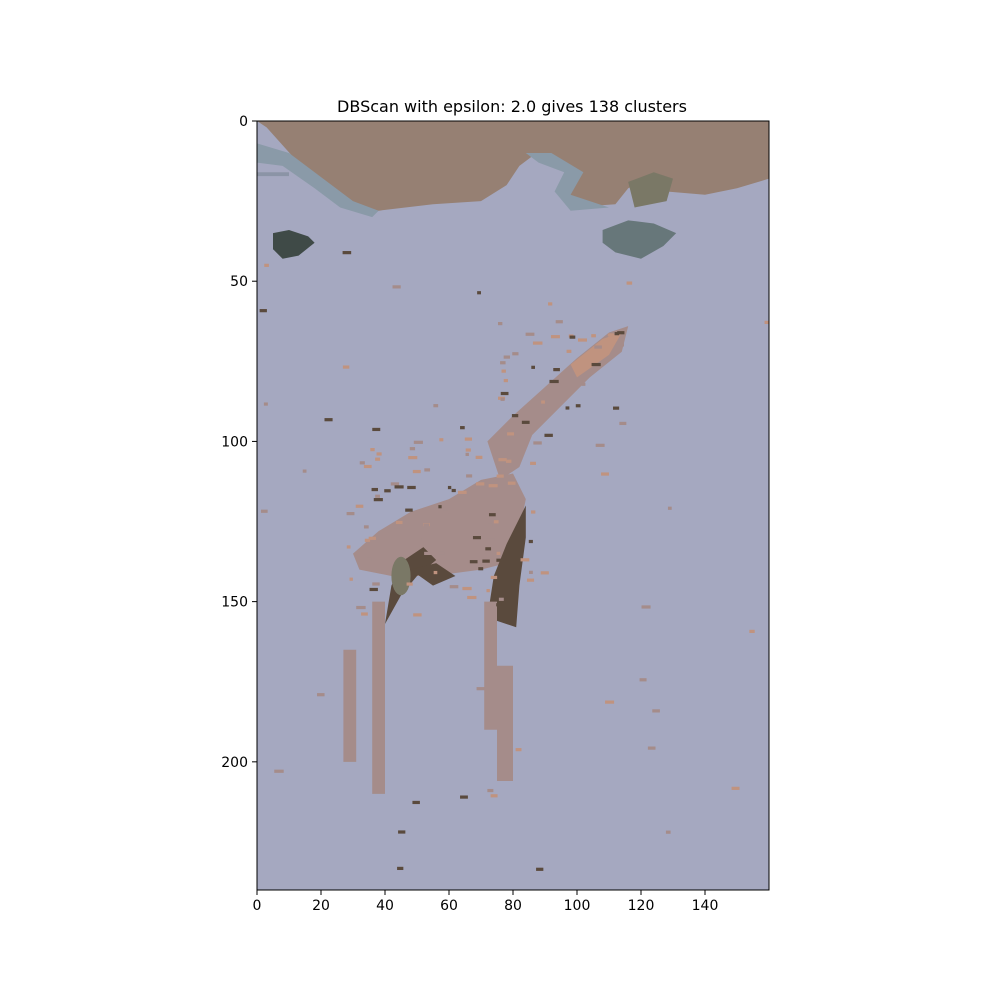  Describe the element at coordinates (641, 906) in the screenshot. I see `x-tick-label: 120` at that location.